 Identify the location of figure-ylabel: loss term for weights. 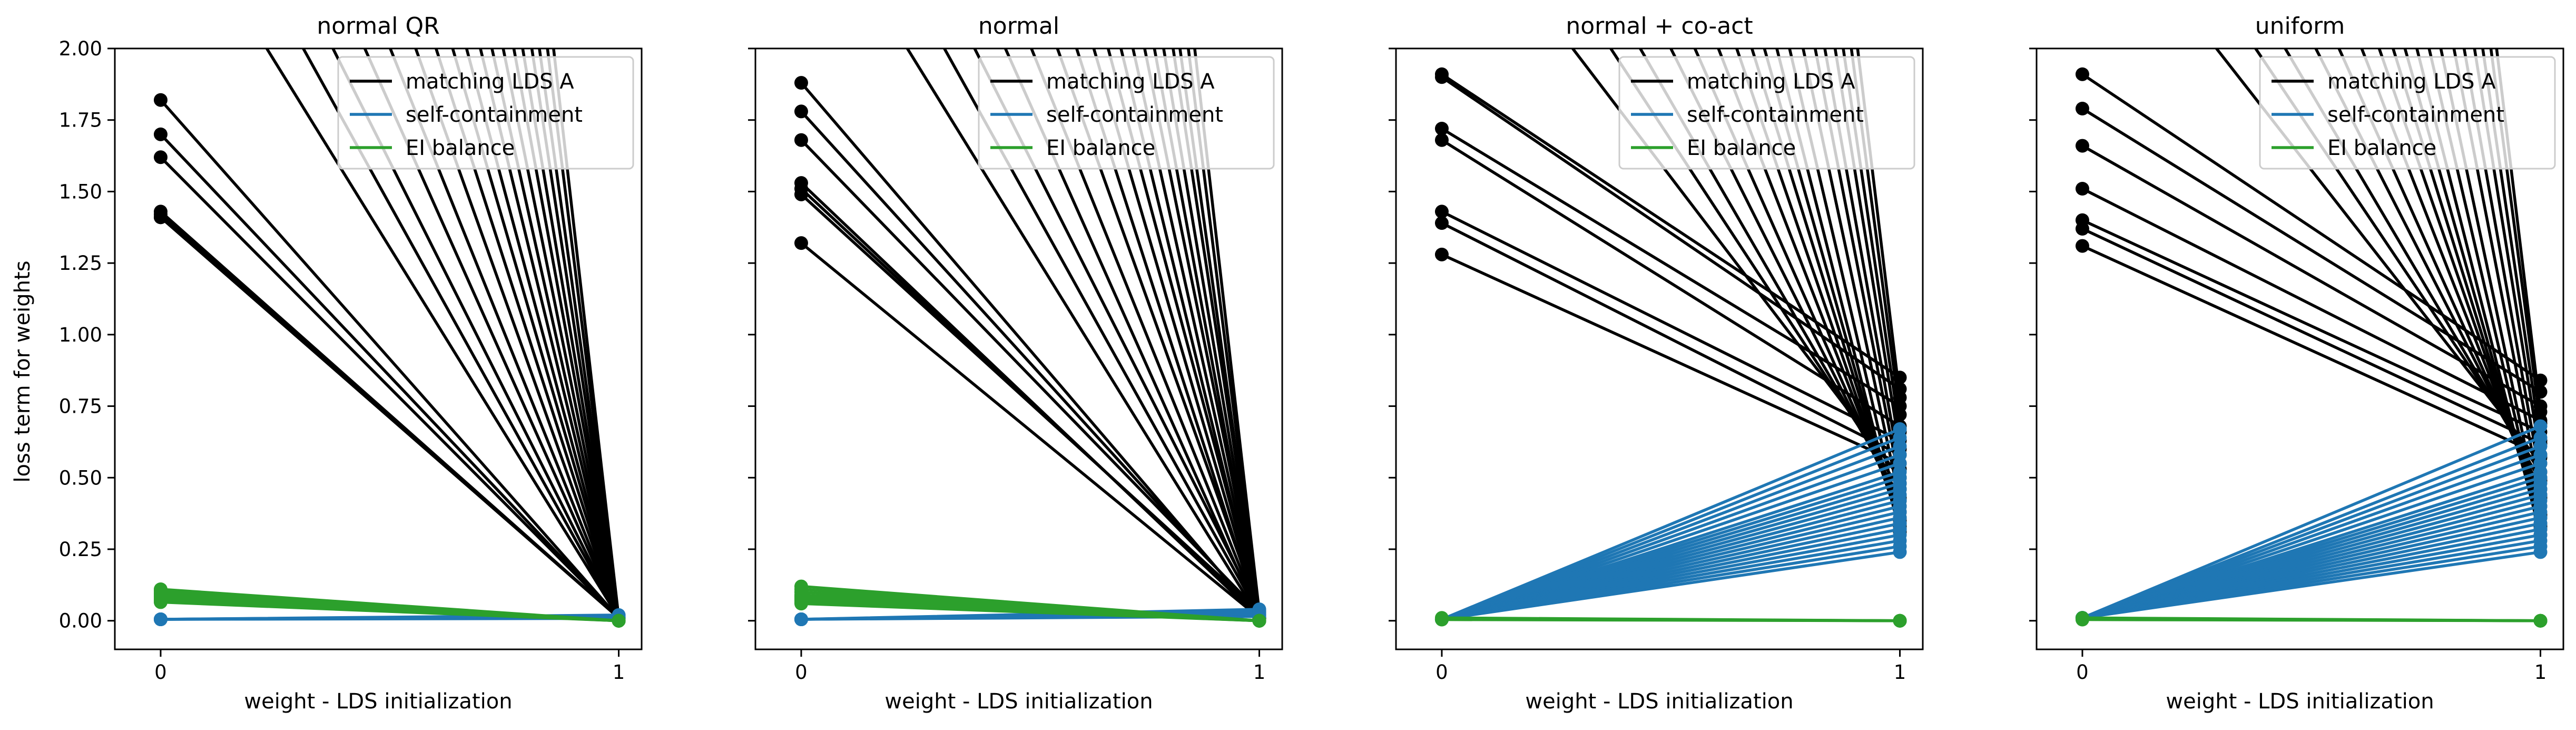
(23, 371).